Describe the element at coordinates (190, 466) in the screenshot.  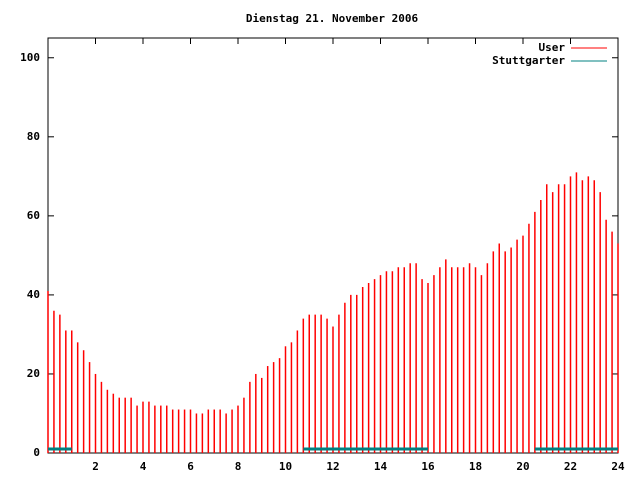
I see `x-tick-label: 6` at that location.